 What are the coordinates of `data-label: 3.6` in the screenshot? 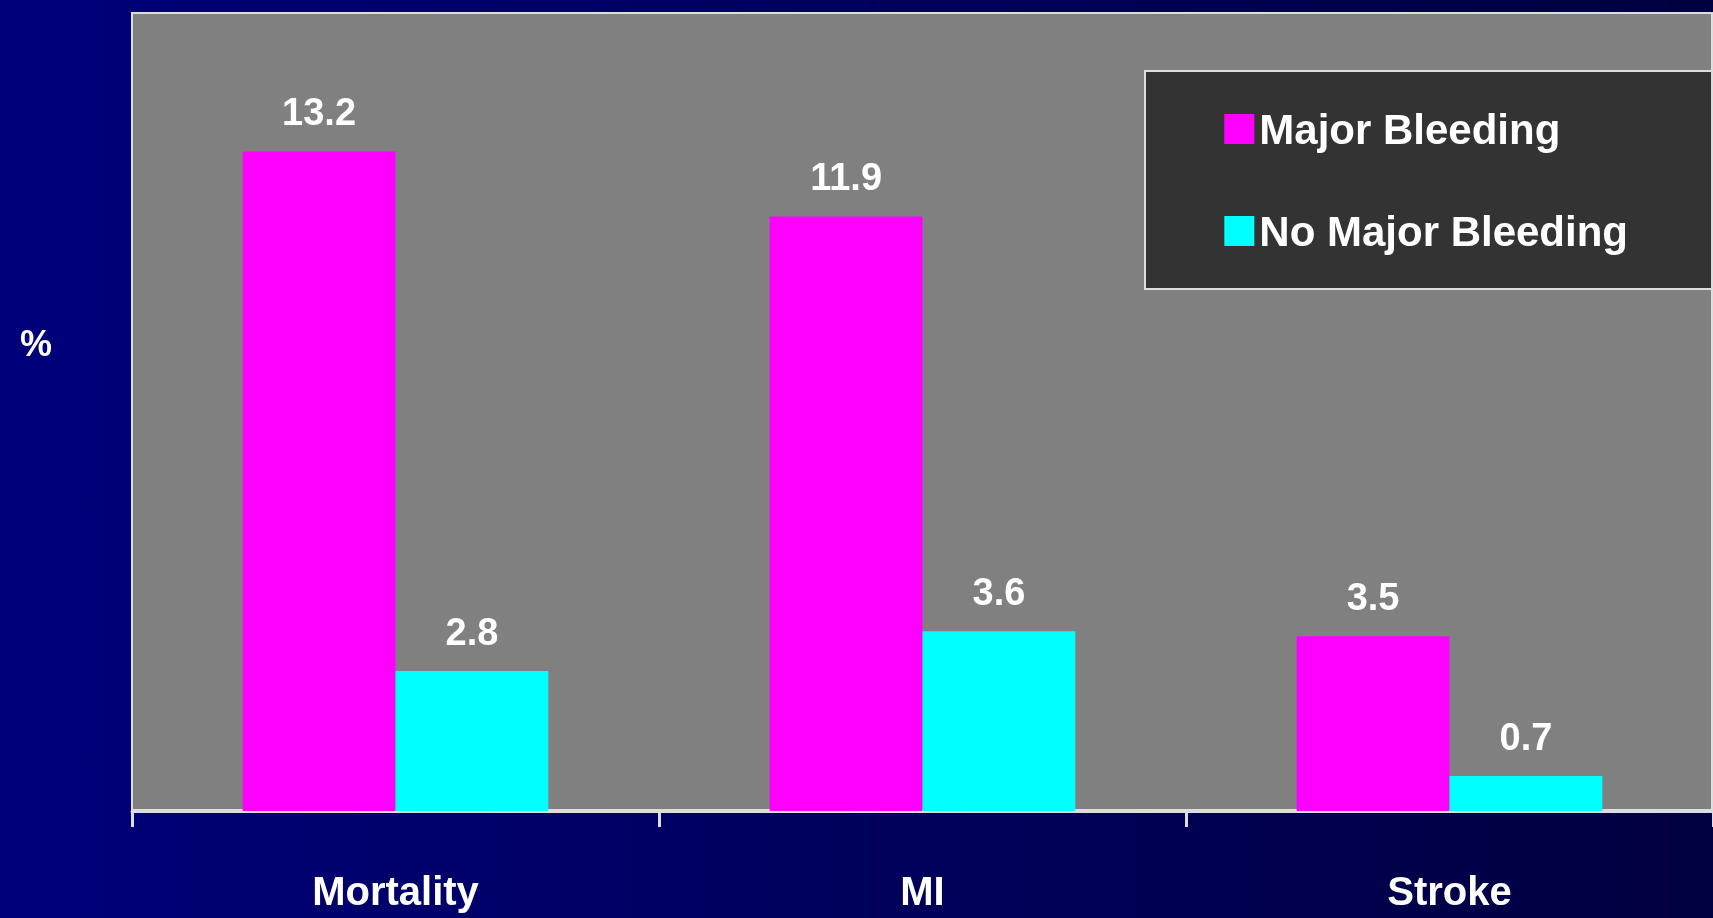 It's located at (999, 592).